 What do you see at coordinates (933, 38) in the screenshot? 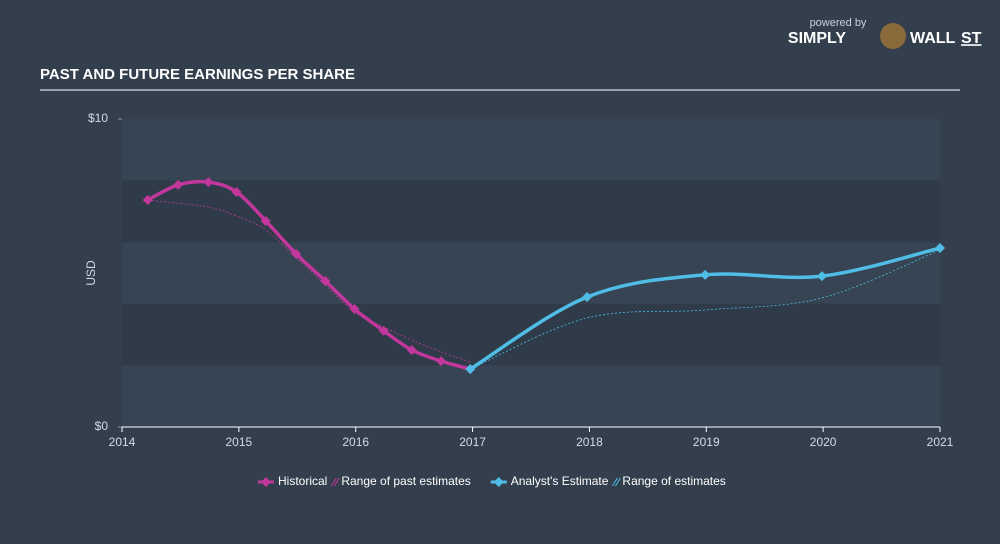
I see `brand: WALL` at bounding box center [933, 38].